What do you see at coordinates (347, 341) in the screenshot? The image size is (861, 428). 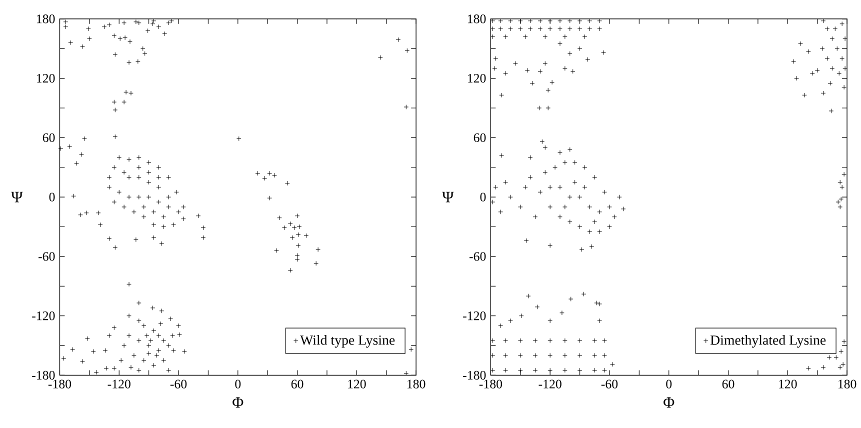 I see `legend-label: Wild type Lysine` at bounding box center [347, 341].